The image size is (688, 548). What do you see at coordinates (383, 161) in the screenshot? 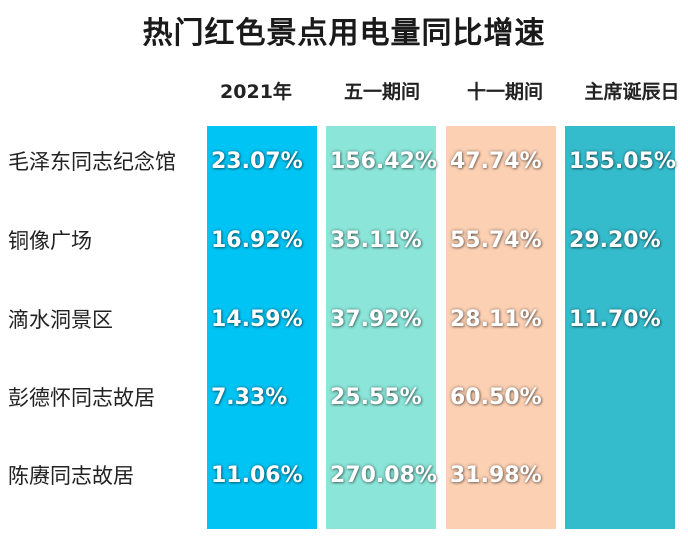
I see `value-cell: 156.42%` at bounding box center [383, 161].